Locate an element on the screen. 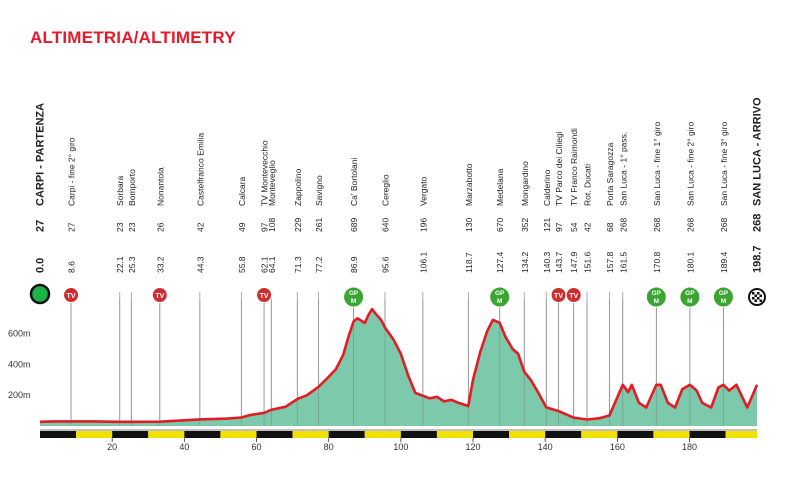  x-tick-label: 160 is located at coordinates (617, 447).